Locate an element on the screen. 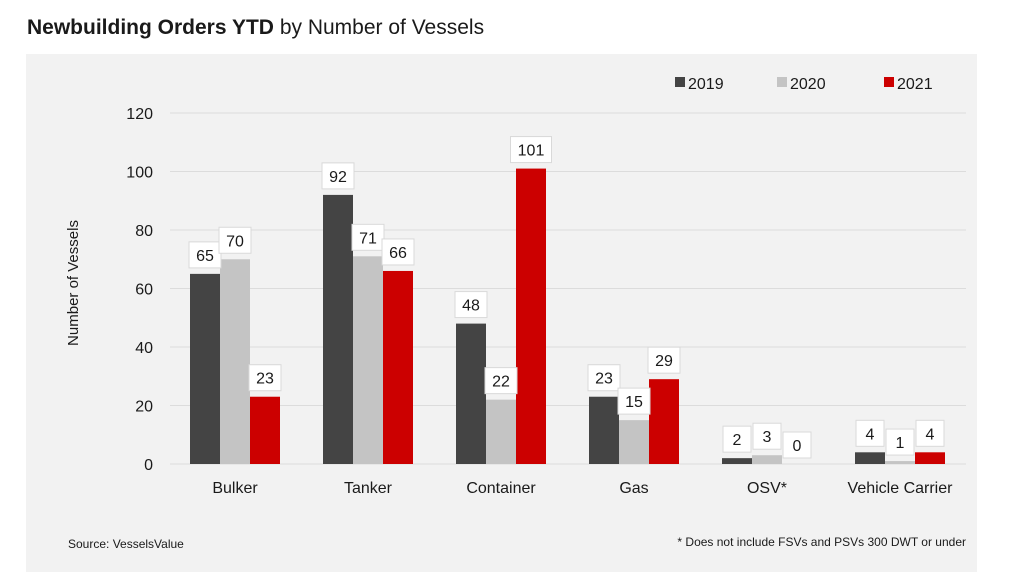 The image size is (1020, 579). source-note: Source: VesselsValue is located at coordinates (126, 544).